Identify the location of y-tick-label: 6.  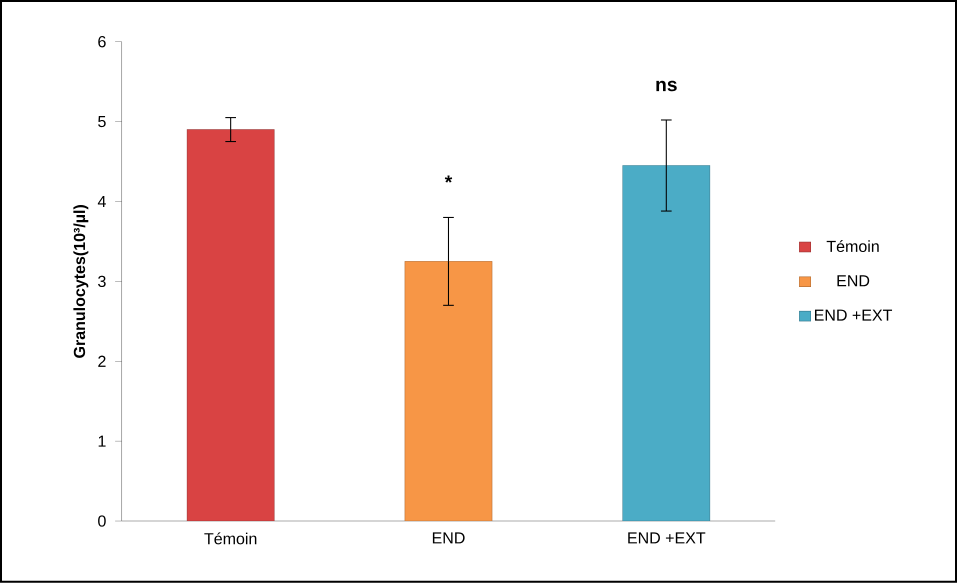
(102, 42).